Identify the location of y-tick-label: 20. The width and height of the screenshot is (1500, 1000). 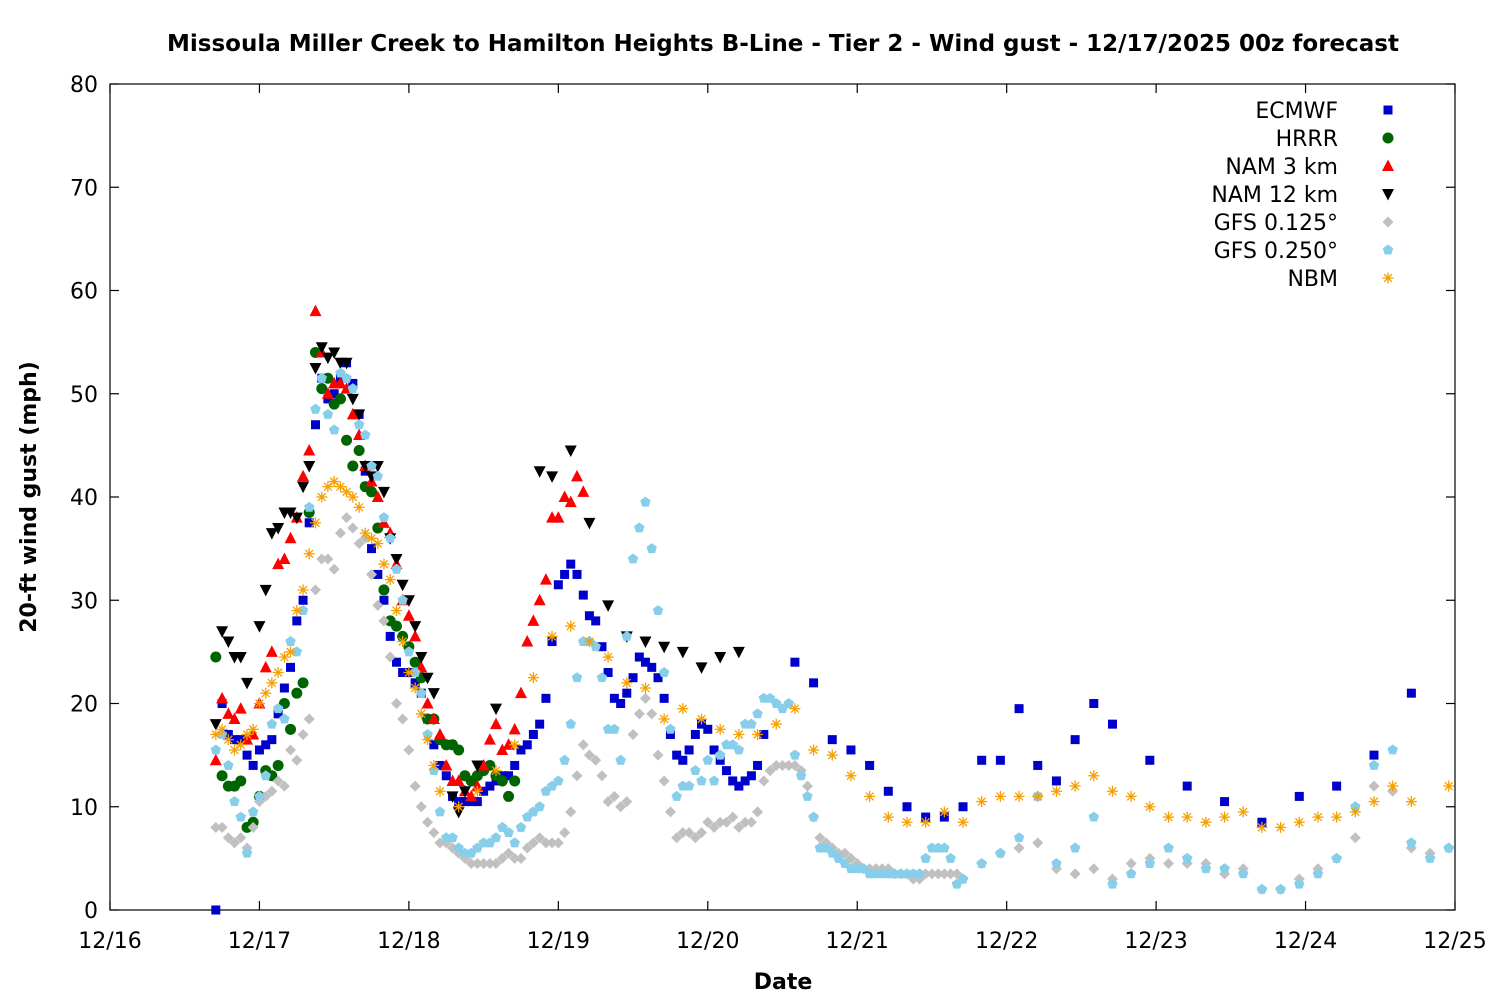
(84, 705).